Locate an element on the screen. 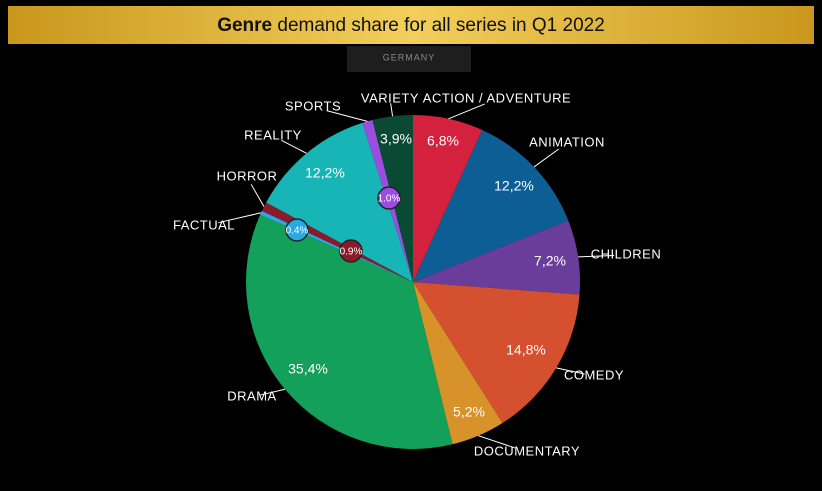 This screenshot has width=822, height=491. legend-label: HORROR is located at coordinates (247, 175).